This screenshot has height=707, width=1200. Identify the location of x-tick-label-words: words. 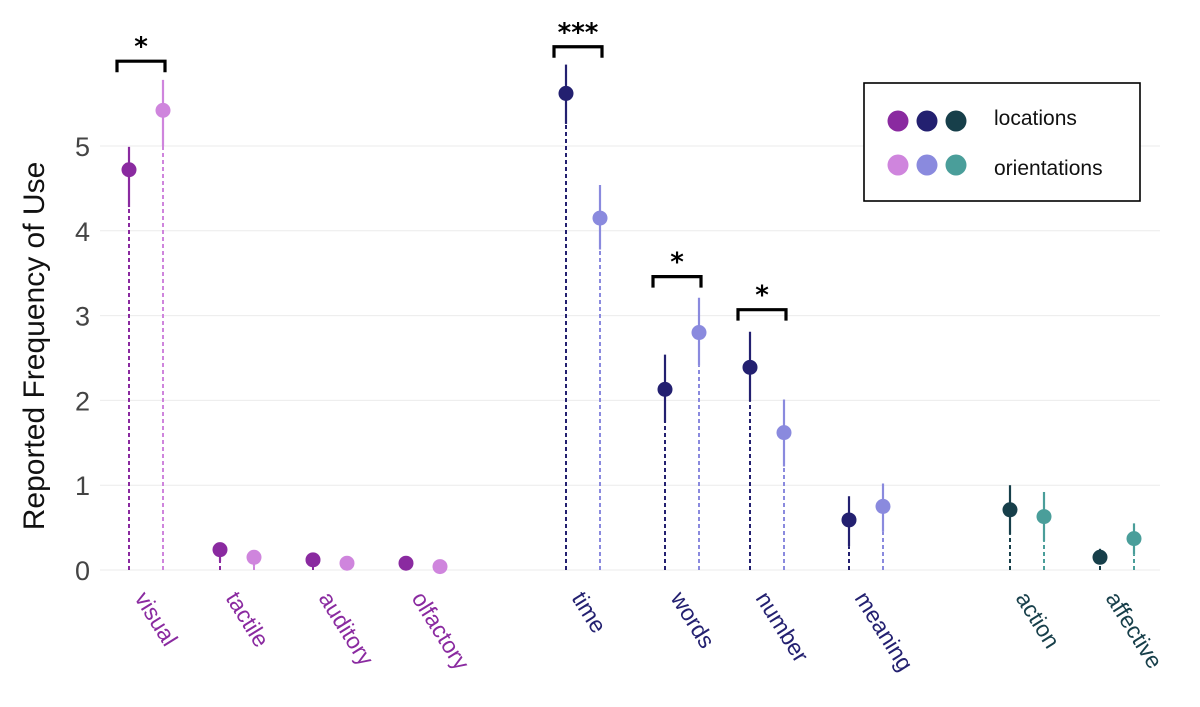
(692, 619).